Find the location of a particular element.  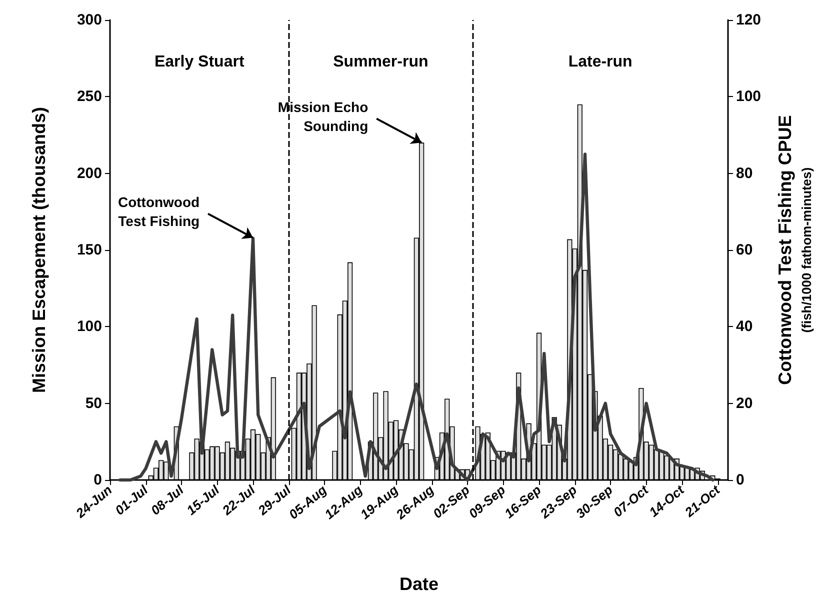

y-tick-label: 200 is located at coordinates (89, 173).